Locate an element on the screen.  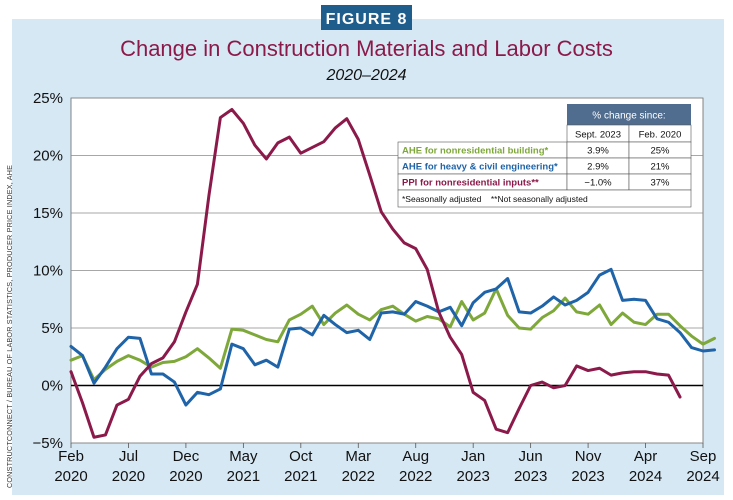
table-row-v2: 37% is located at coordinates (660, 183).